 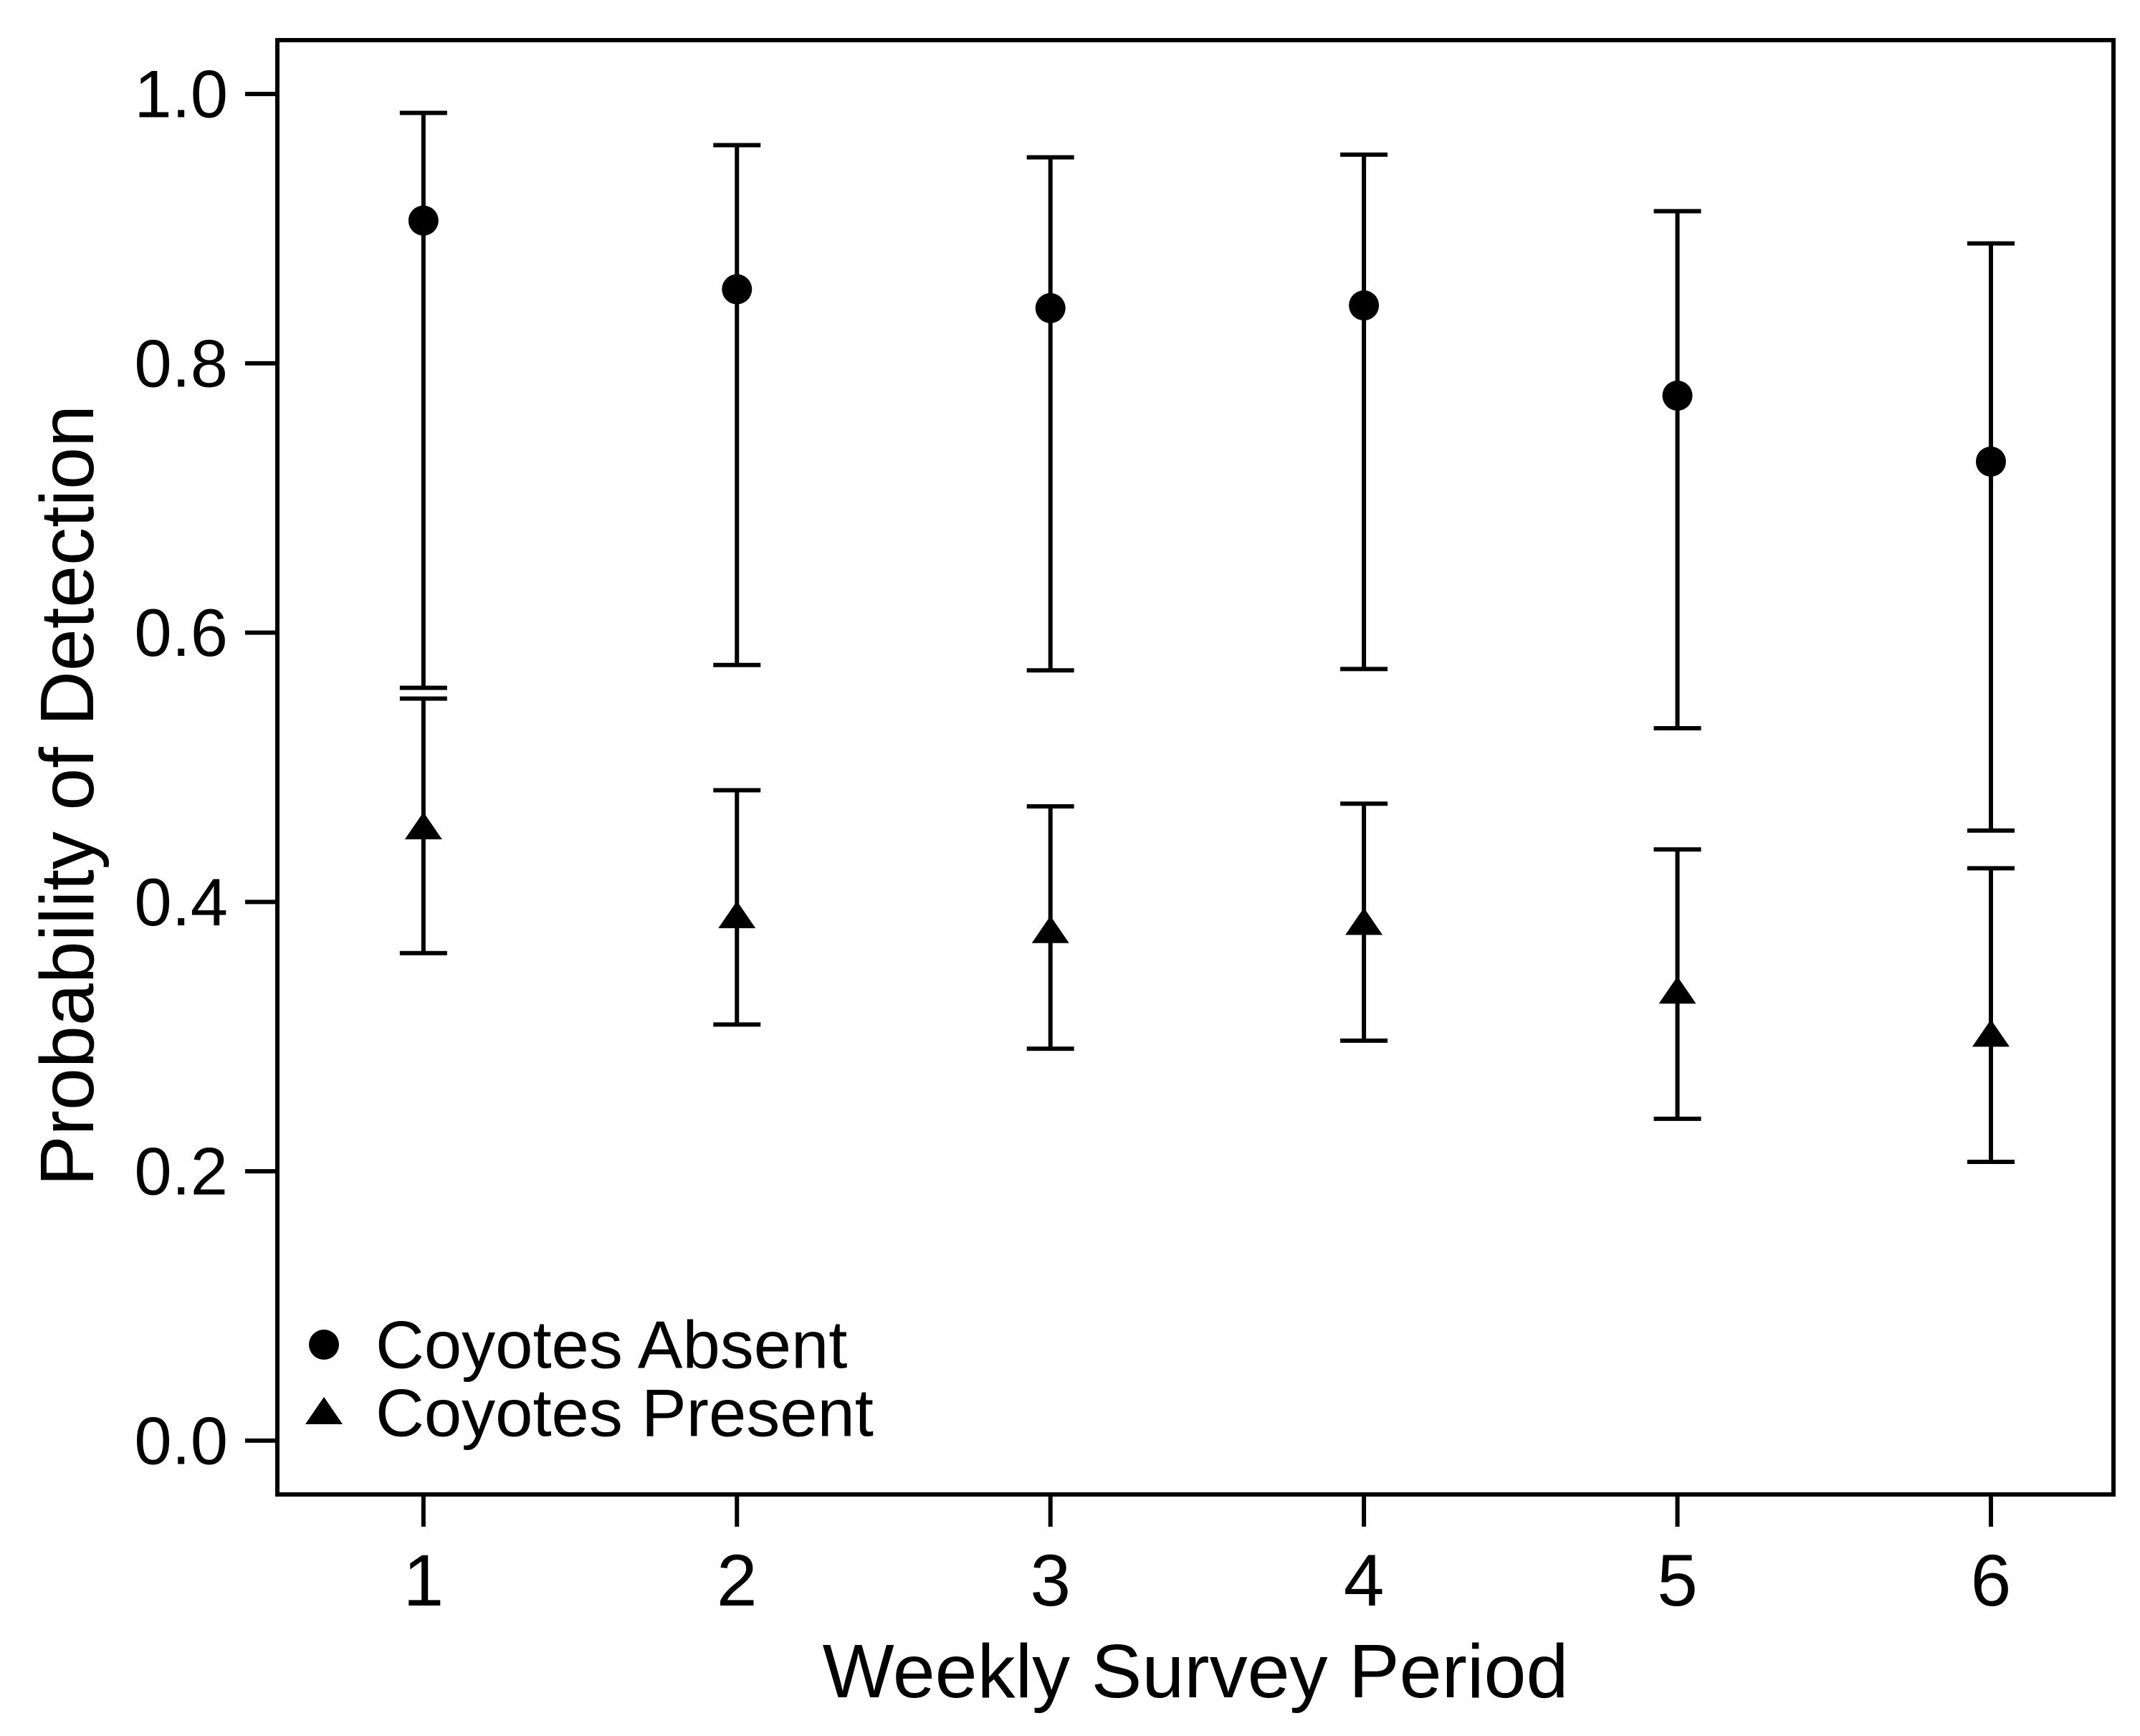 What do you see at coordinates (423, 1581) in the screenshot?
I see `x-tick-label: 1` at bounding box center [423, 1581].